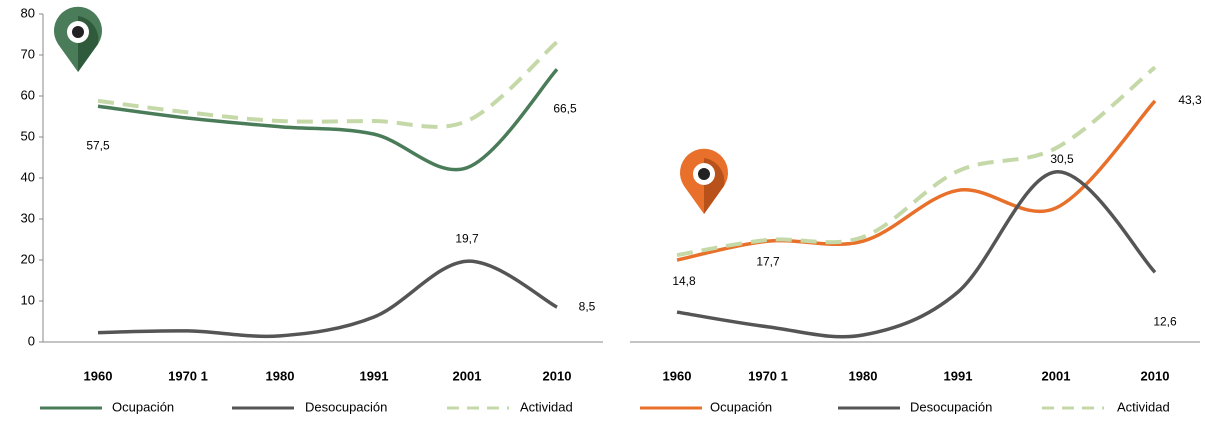 This screenshot has width=1205, height=423. What do you see at coordinates (28, 53) in the screenshot?
I see `y-tick-label: 70` at bounding box center [28, 53].